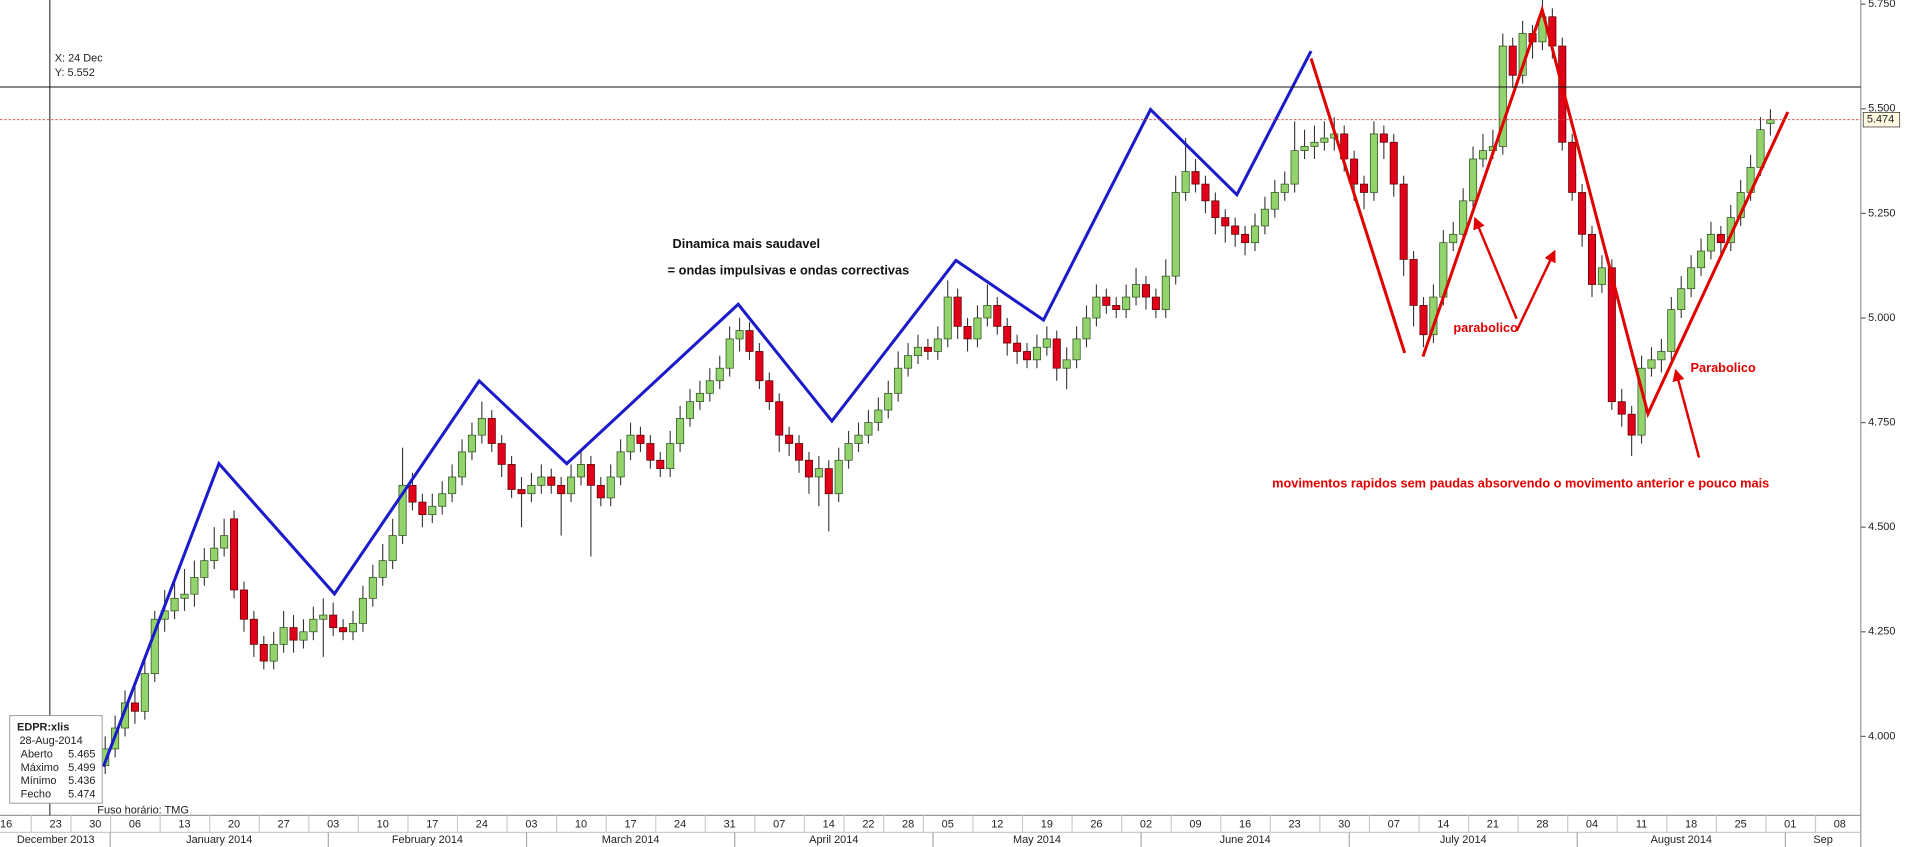 This screenshot has height=847, width=1907. Describe the element at coordinates (630, 824) in the screenshot. I see `x-tick-label: 17` at that location.